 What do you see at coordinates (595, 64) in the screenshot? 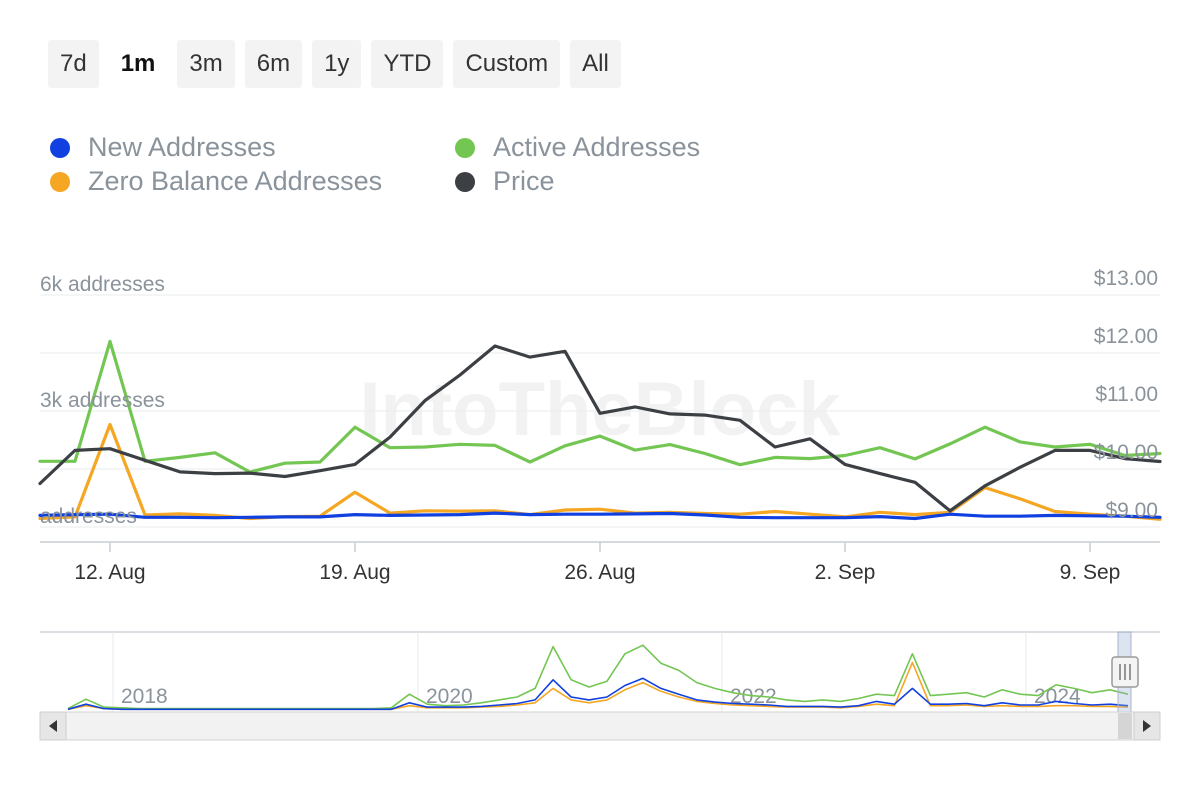
I see `range-button-all: All` at bounding box center [595, 64].